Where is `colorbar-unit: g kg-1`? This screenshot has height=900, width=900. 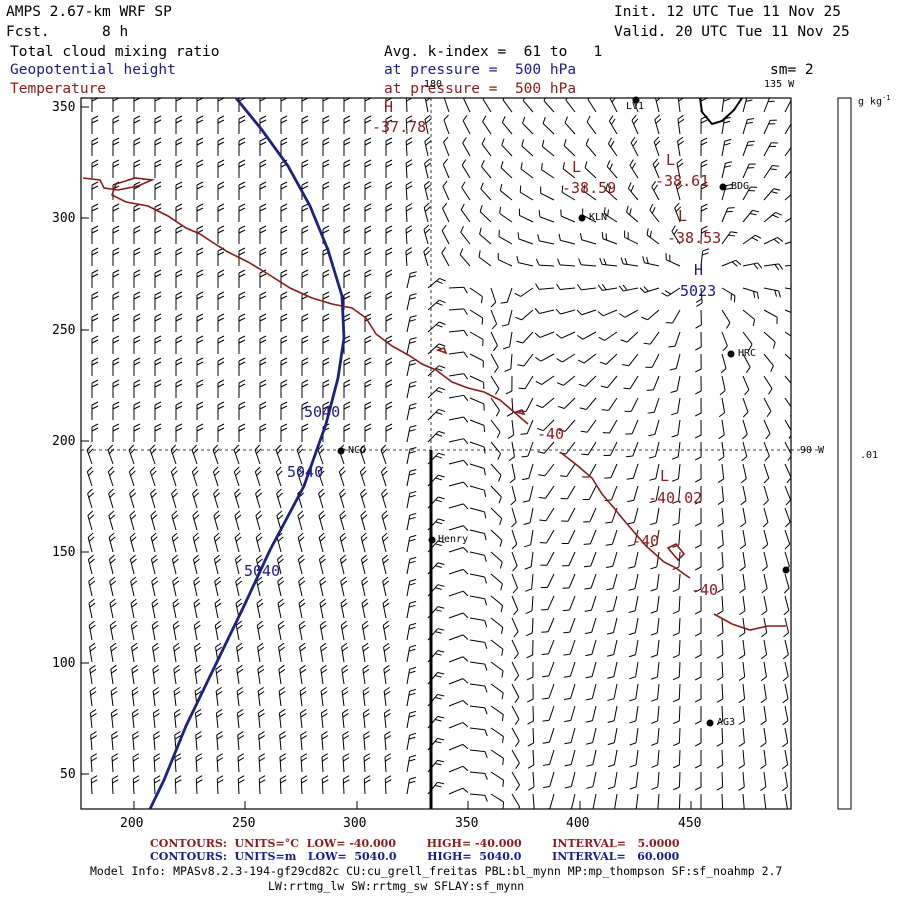
colorbar-unit: g kg-1 is located at coordinates (874, 101).